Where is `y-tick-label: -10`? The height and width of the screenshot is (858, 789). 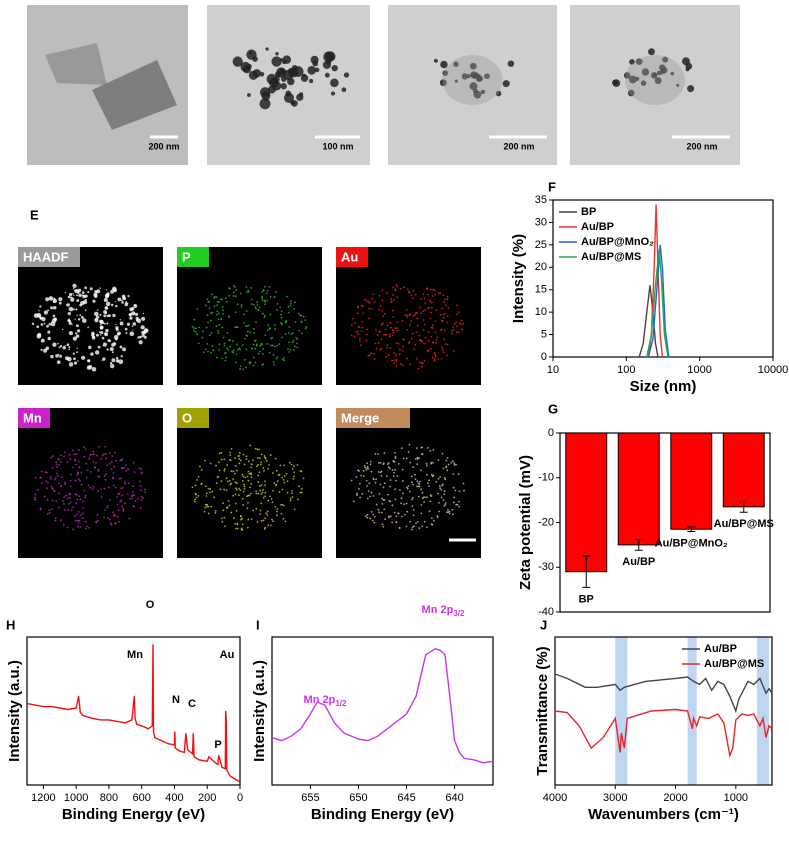
y-tick-label: -10 is located at coordinates (546, 478).